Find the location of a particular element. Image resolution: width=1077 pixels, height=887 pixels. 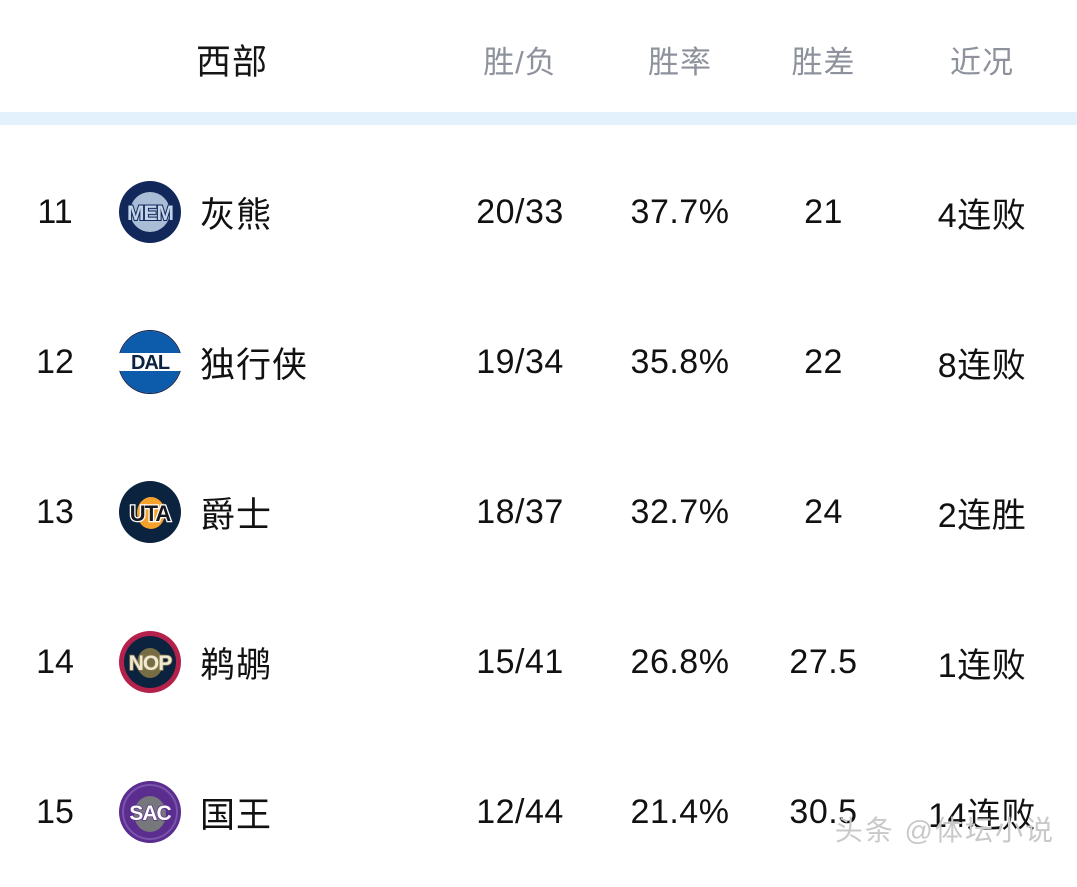

header-label-pct: 胜率 is located at coordinates (680, 62).